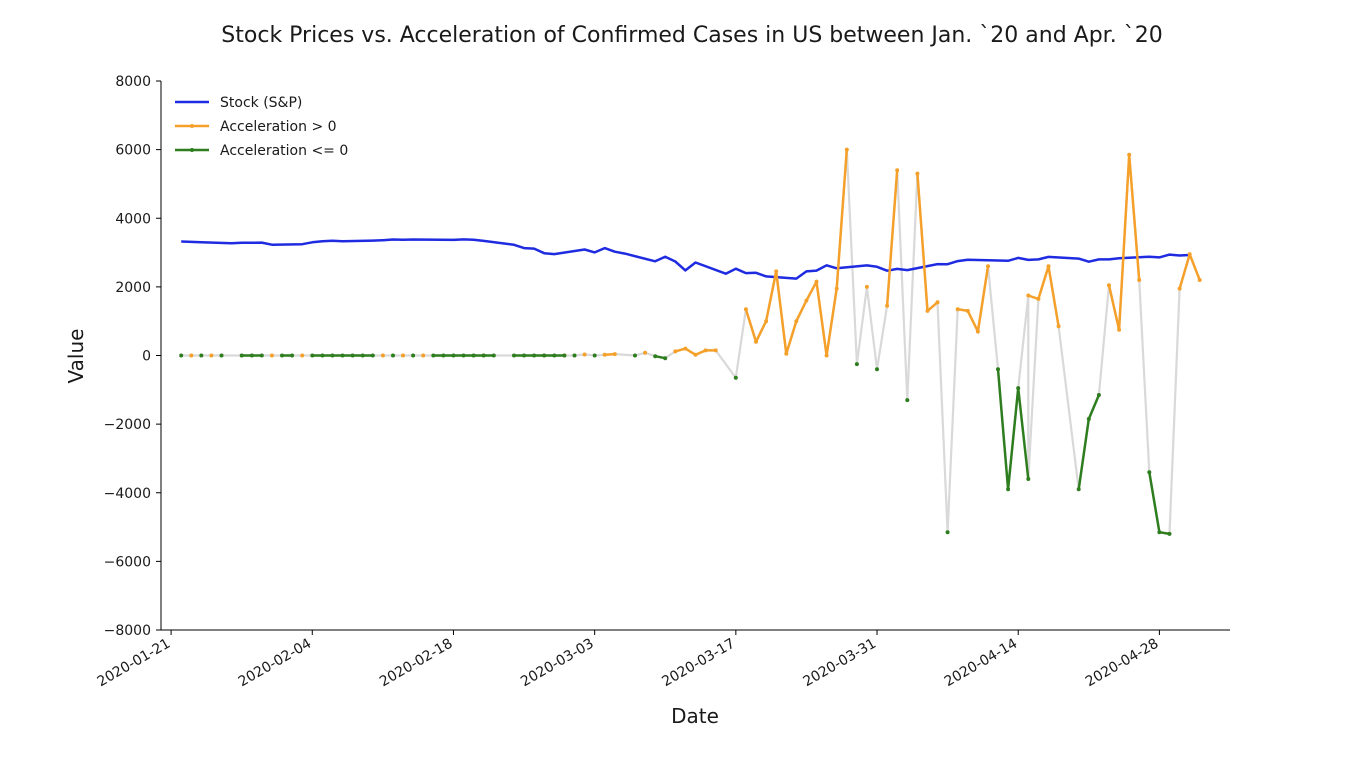  I want to click on x-tick-label: 2020-02-18, so click(416, 663).